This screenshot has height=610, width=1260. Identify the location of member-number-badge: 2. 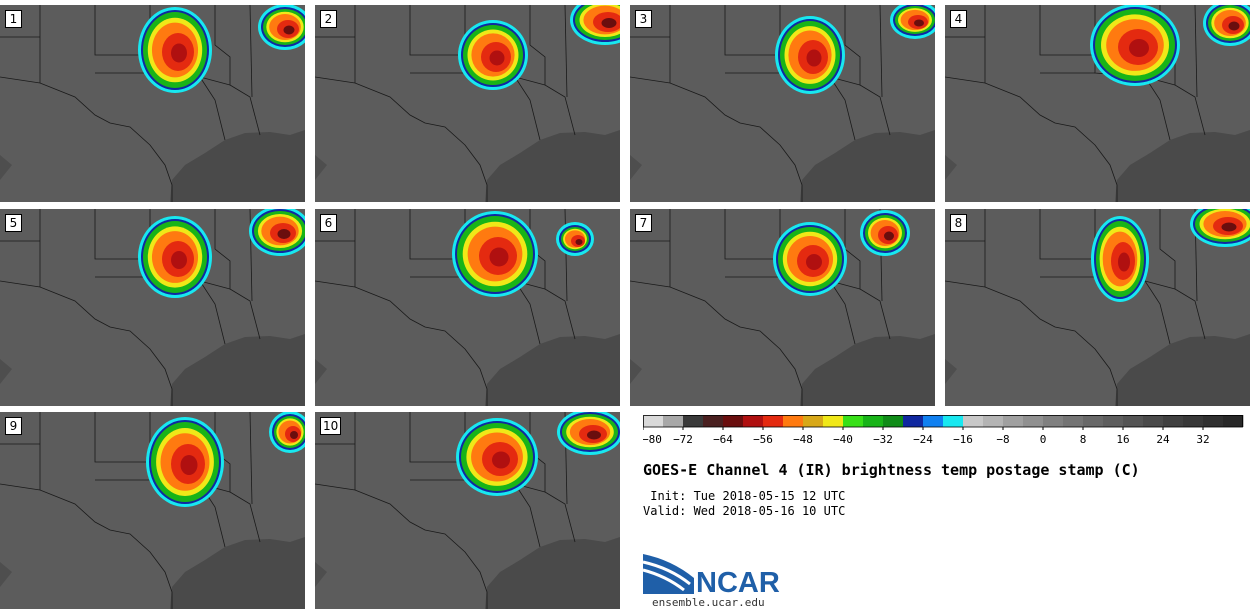
(328, 19).